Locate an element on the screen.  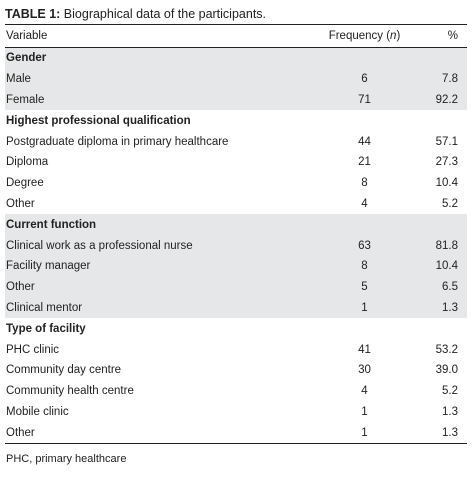
row-percent: 81.8 is located at coordinates (446, 245).